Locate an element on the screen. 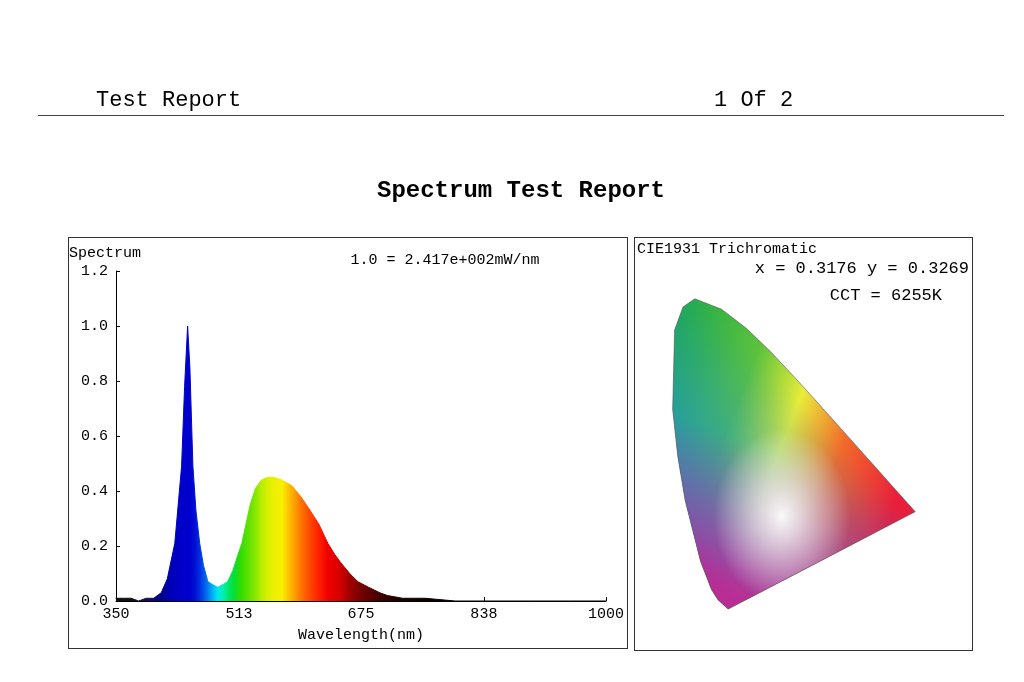 The image size is (1024, 682). y-tick-label: 0.8 is located at coordinates (94, 381).